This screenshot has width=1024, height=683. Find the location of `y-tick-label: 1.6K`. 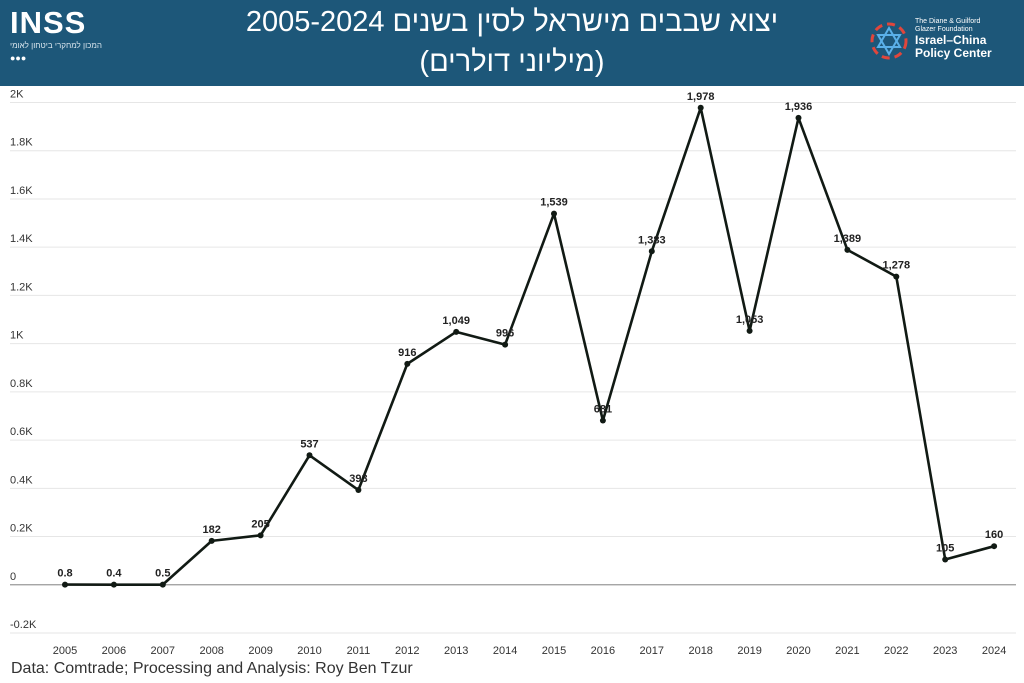

y-tick-label: 1.6K is located at coordinates (21, 191).